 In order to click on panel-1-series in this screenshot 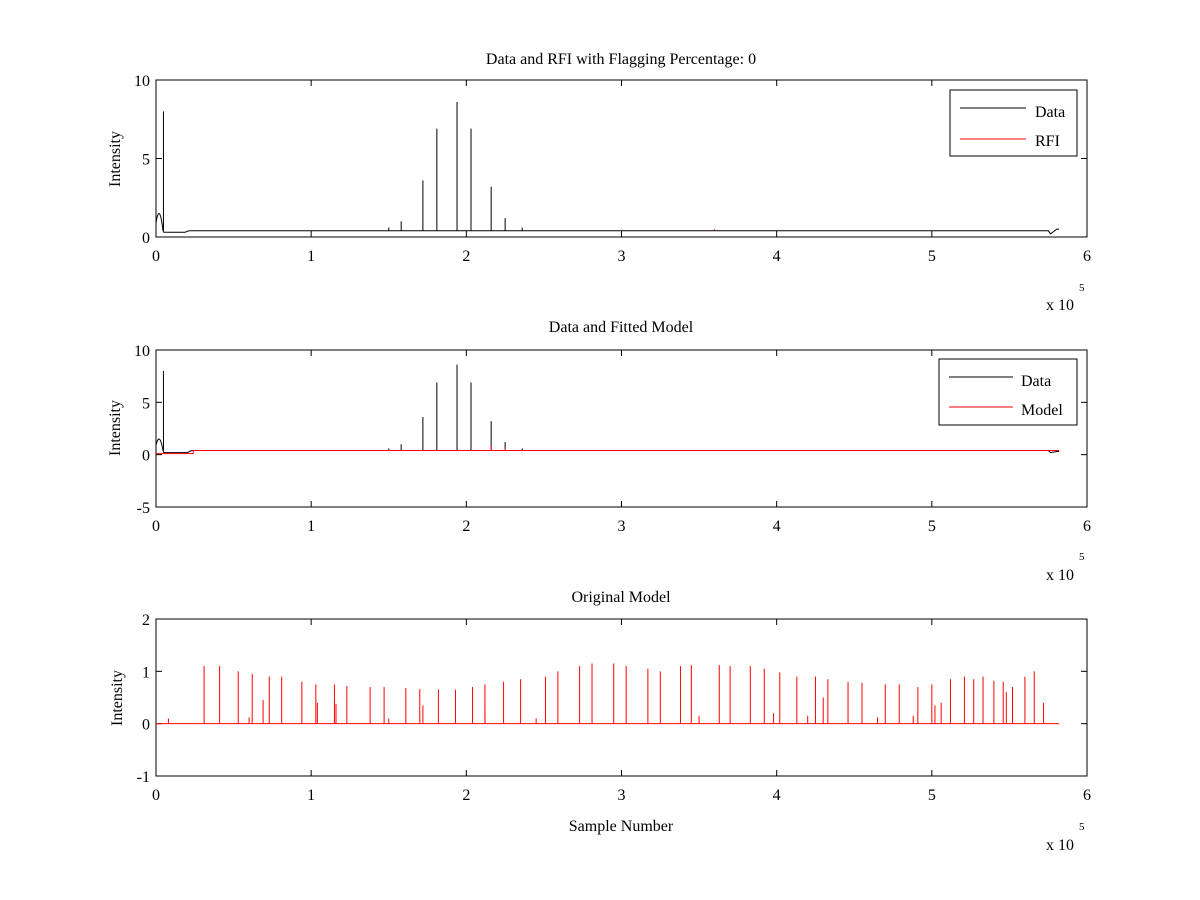, I will do `click(607, 168)`.